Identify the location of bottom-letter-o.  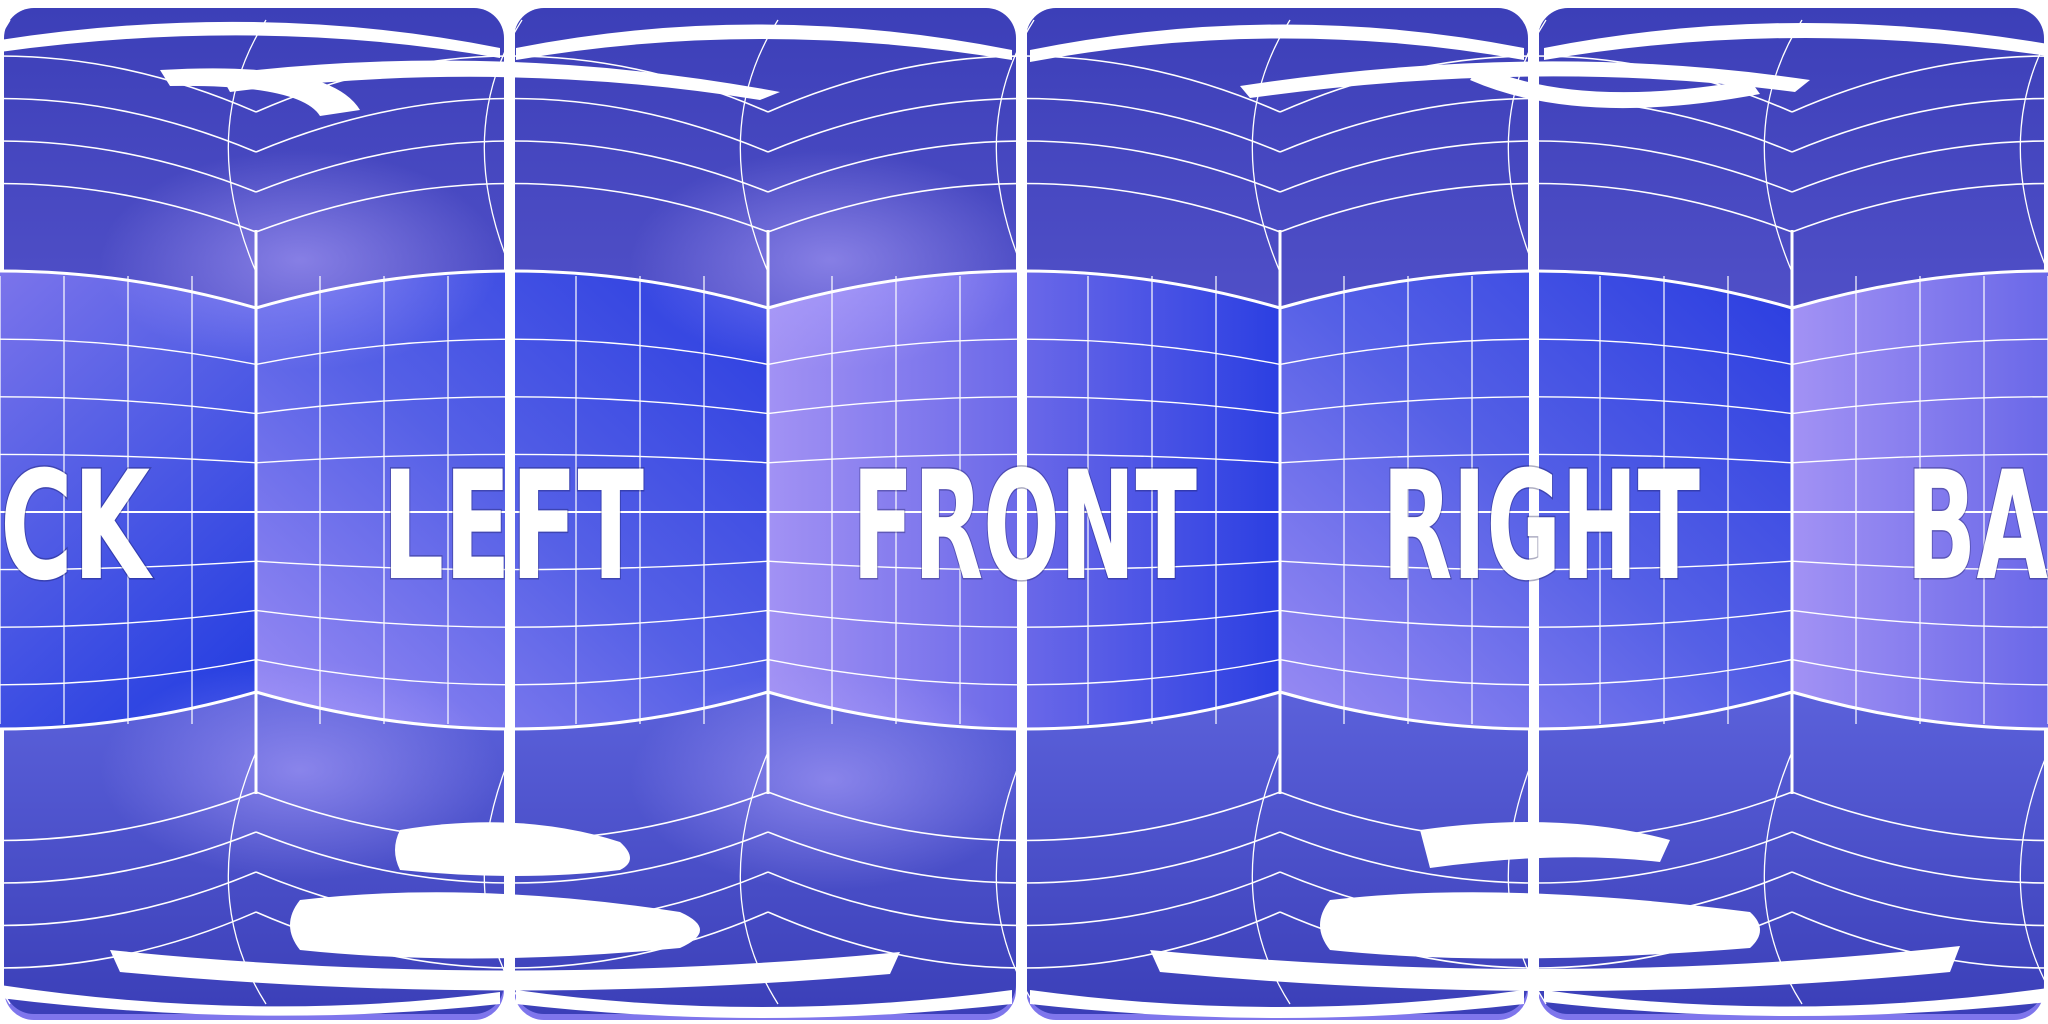
(495, 925).